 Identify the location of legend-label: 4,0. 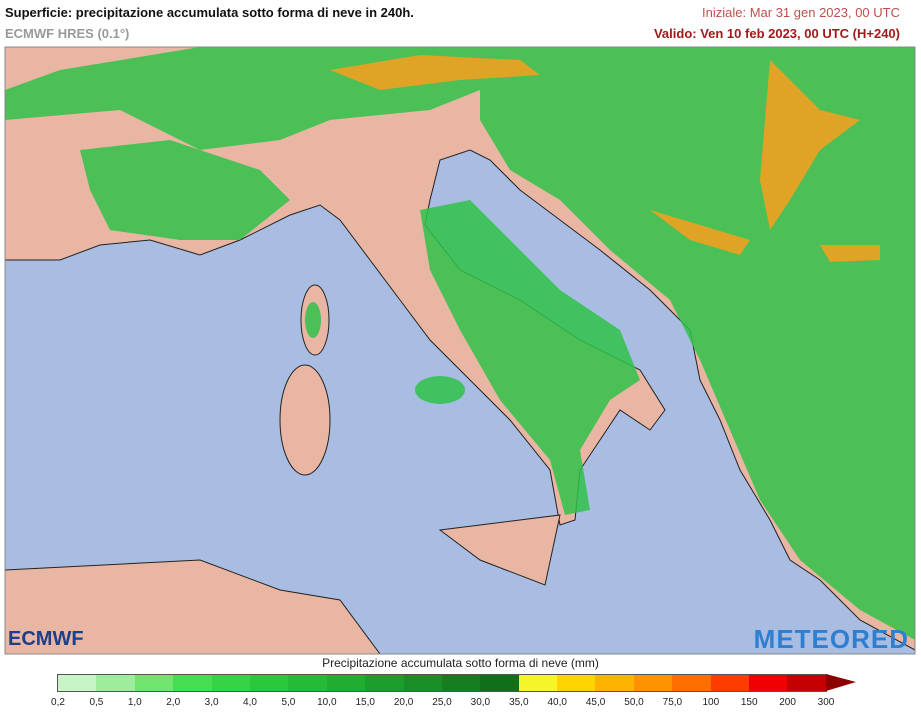
(250, 702).